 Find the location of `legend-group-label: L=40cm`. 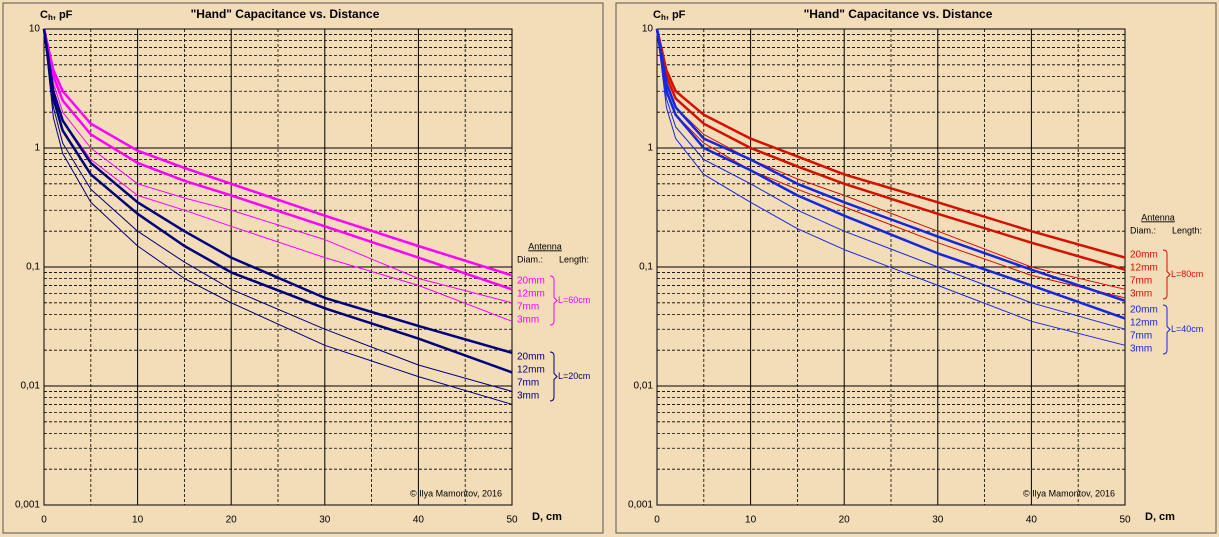

legend-group-label: L=40cm is located at coordinates (1187, 329).